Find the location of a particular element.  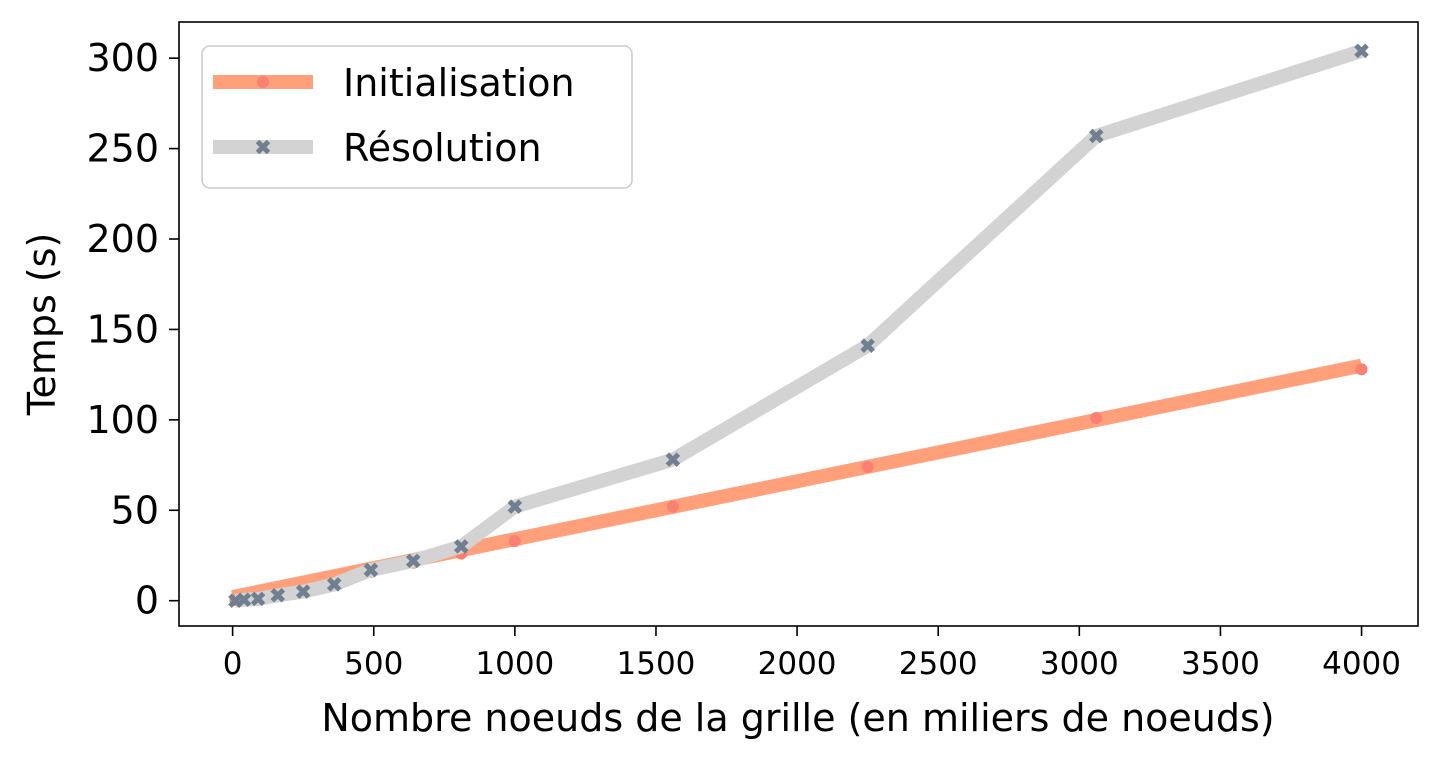

legend-label: Initialisation is located at coordinates (459, 83).